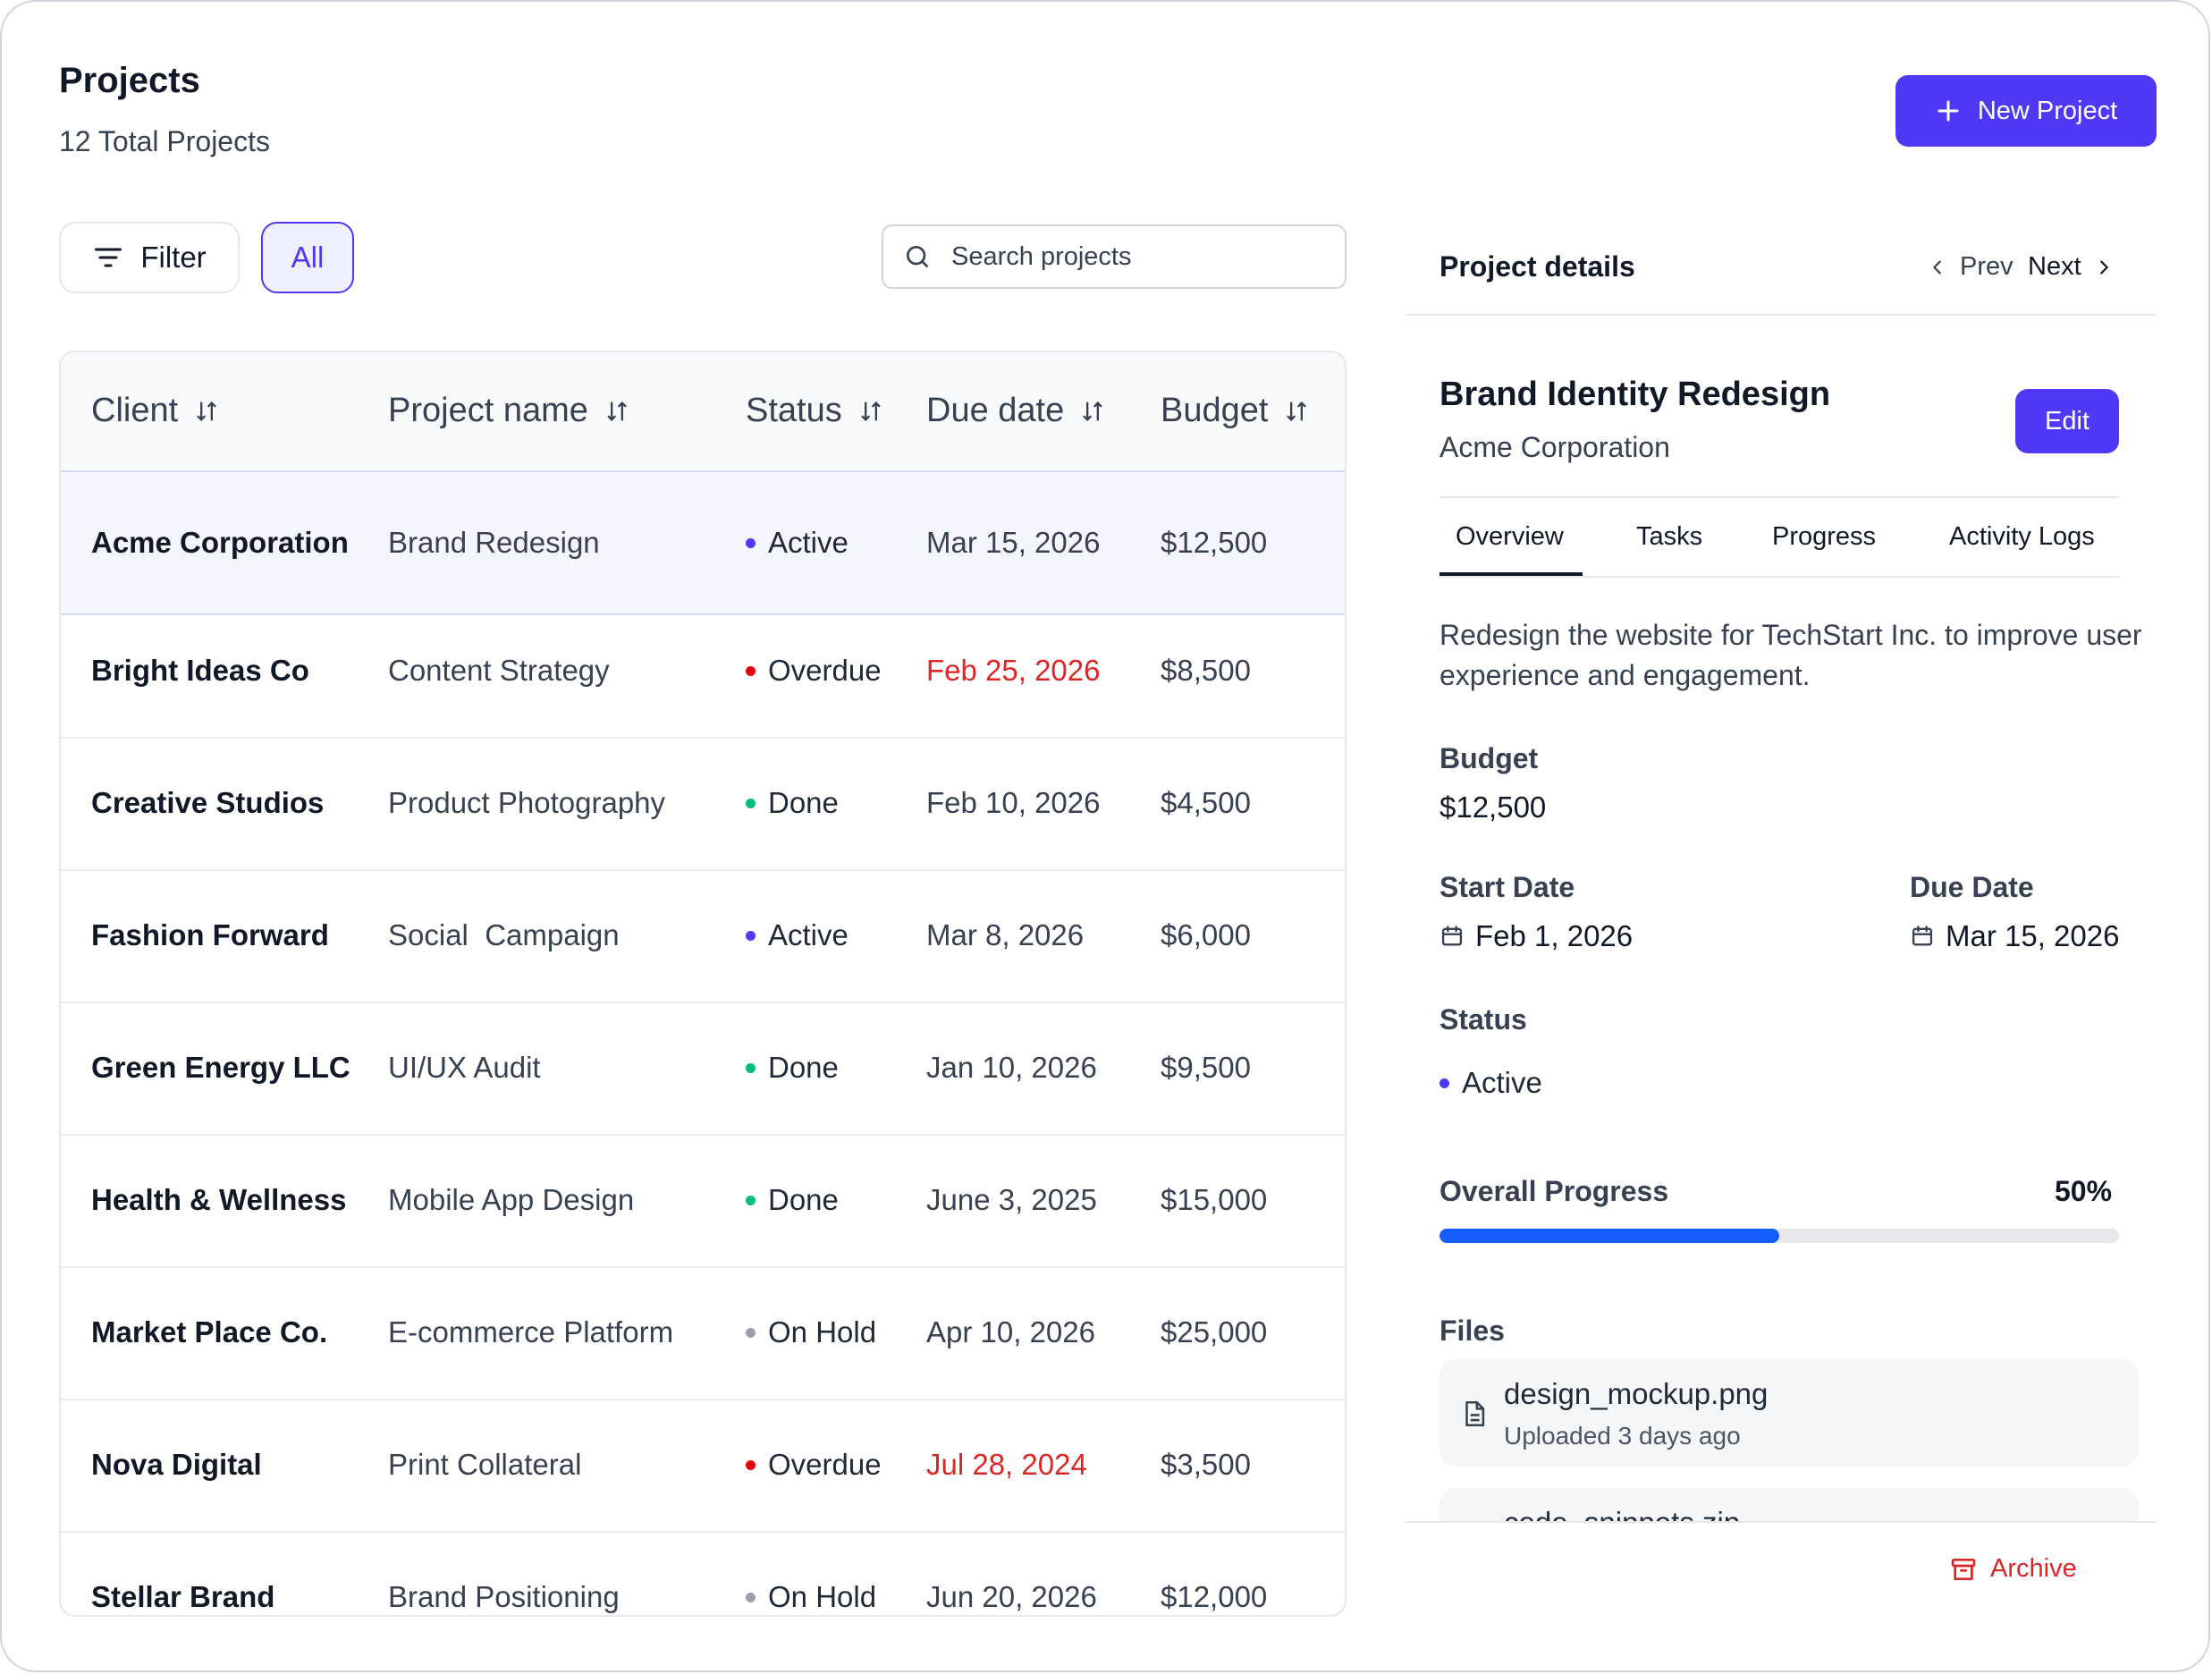 This screenshot has height=1674, width=2212. Describe the element at coordinates (1507, 887) in the screenshot. I see `start-date-label: Start Date` at that location.